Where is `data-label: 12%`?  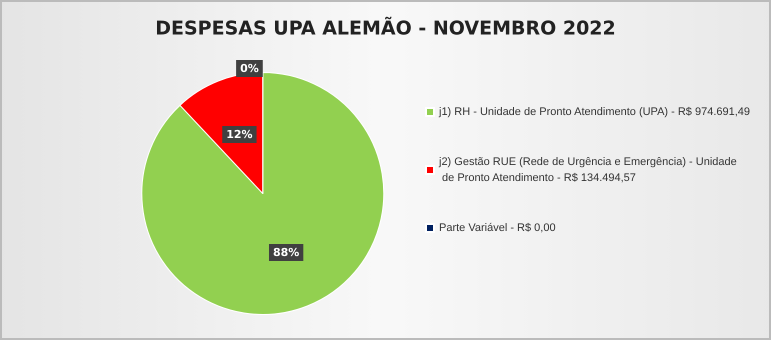 data-label: 12% is located at coordinates (239, 134).